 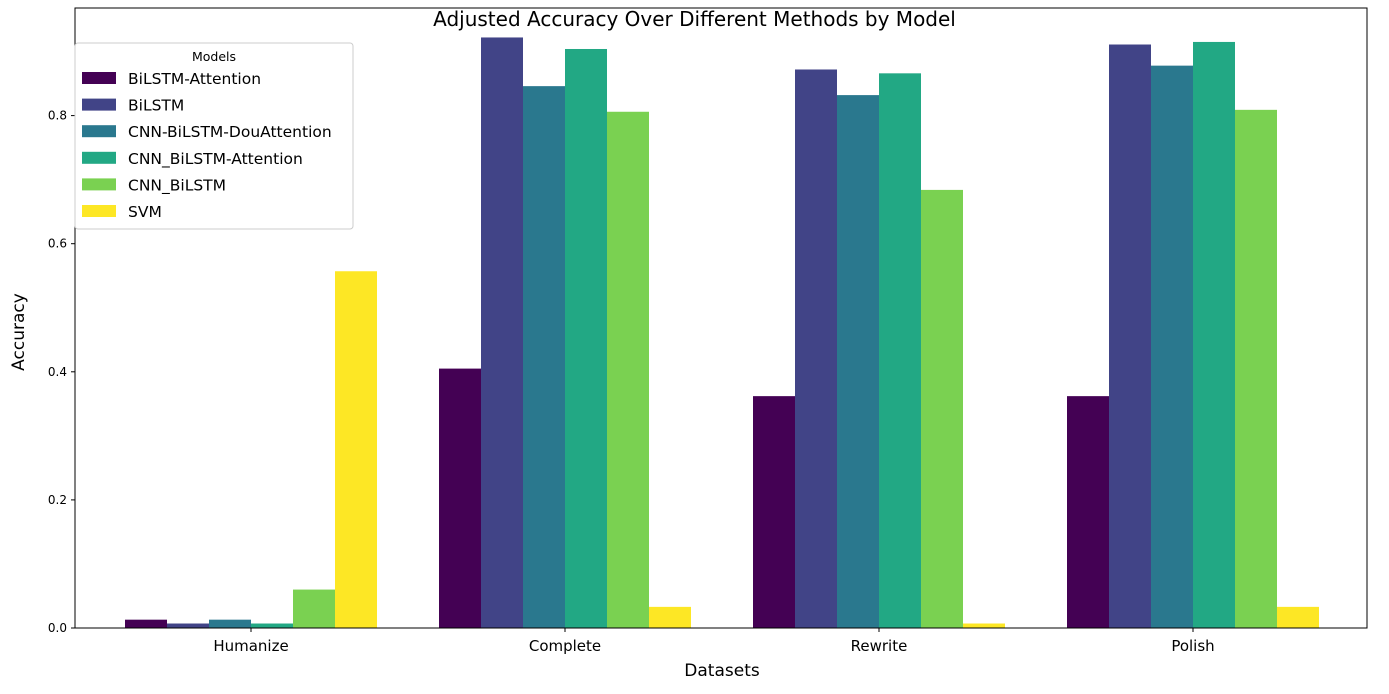 What do you see at coordinates (879, 646) in the screenshot?
I see `x-tick-label: Rewrite` at bounding box center [879, 646].